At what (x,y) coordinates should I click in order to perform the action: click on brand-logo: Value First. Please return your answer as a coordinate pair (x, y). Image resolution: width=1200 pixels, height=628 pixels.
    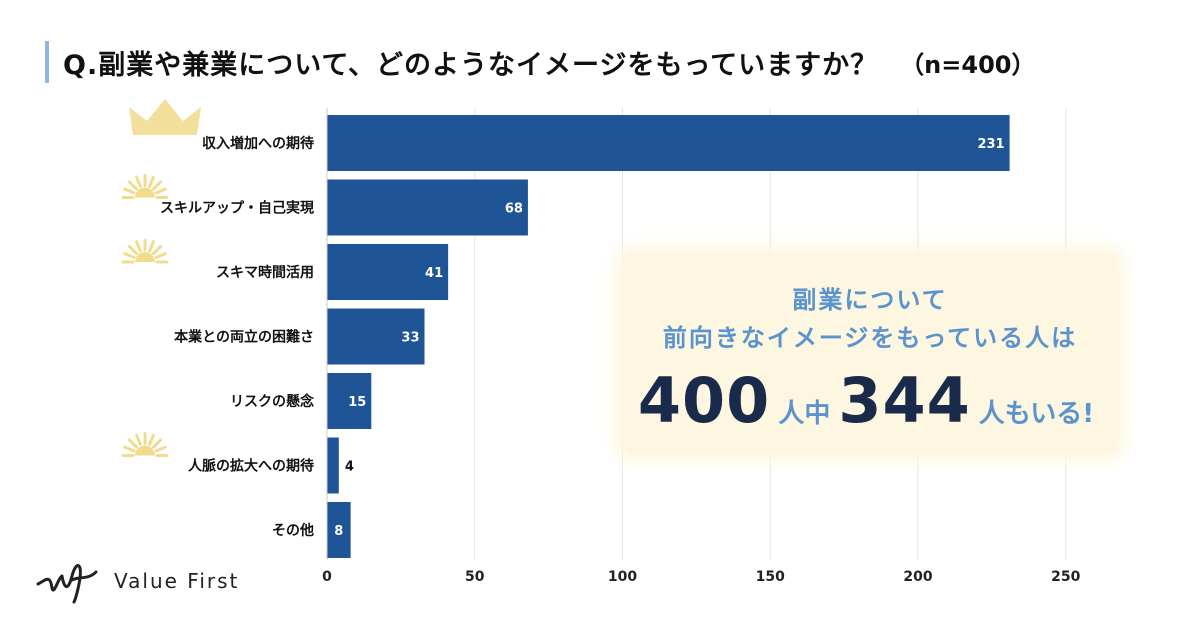
    Looking at the image, I should click on (137, 581).